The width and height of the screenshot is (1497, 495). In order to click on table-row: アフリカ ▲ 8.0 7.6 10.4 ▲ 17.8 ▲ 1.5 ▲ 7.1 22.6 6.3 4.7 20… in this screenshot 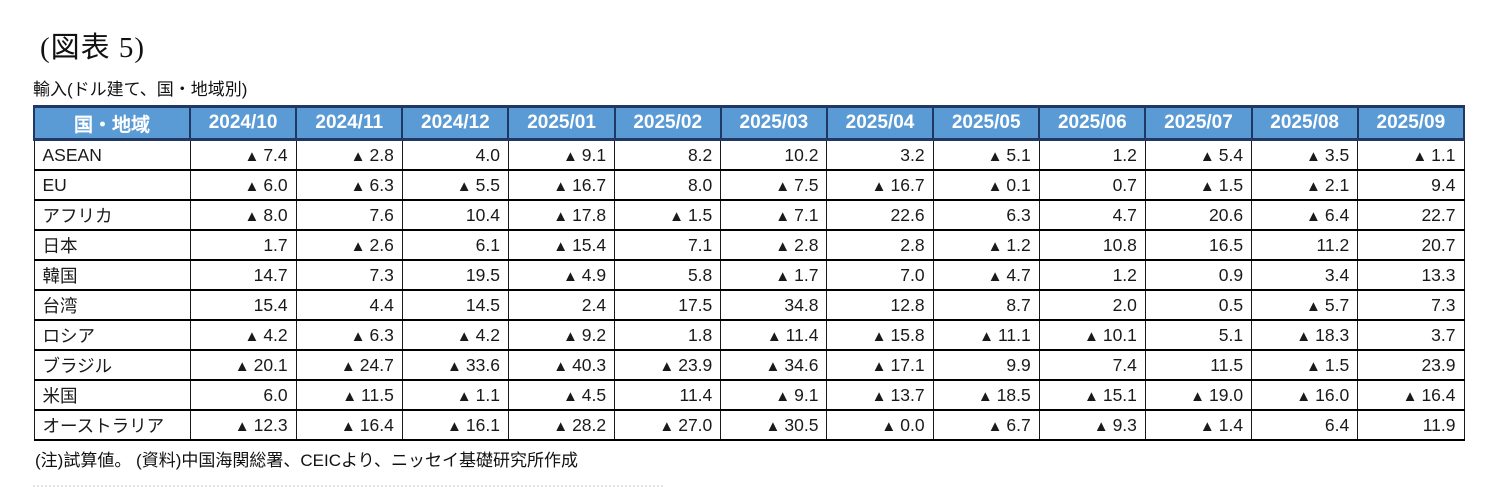, I will do `click(749, 215)`.